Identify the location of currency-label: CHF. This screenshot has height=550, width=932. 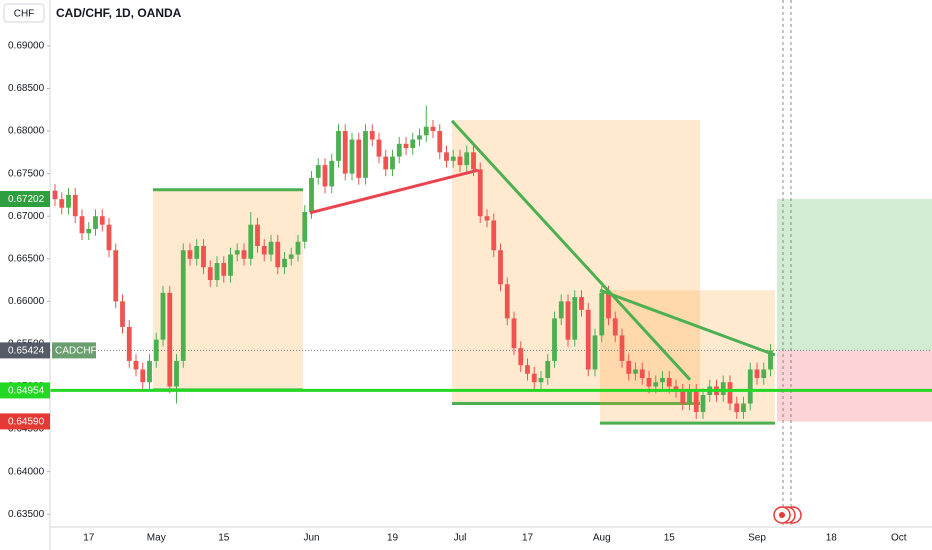
(24, 14).